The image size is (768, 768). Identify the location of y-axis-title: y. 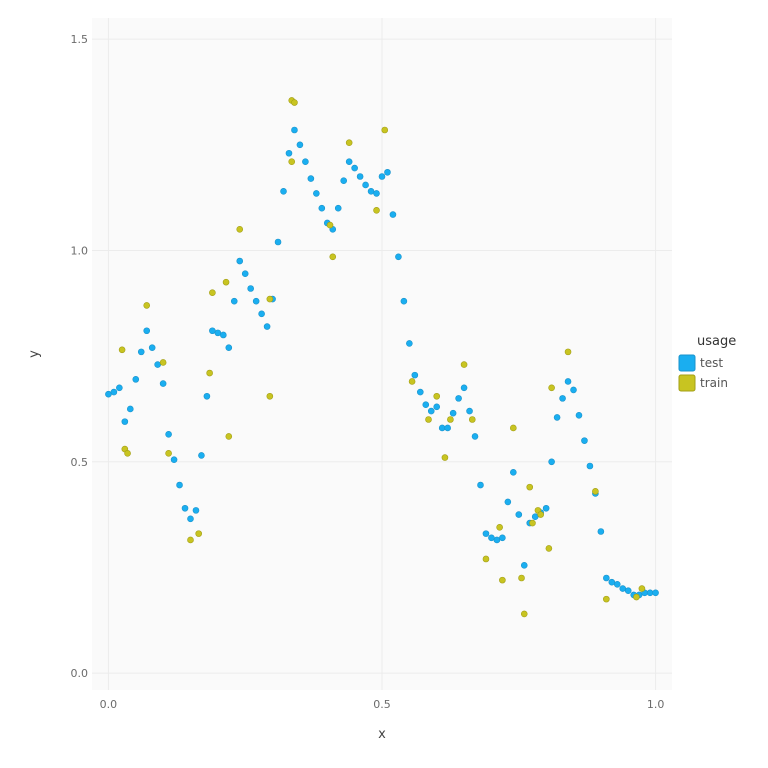
(34, 354).